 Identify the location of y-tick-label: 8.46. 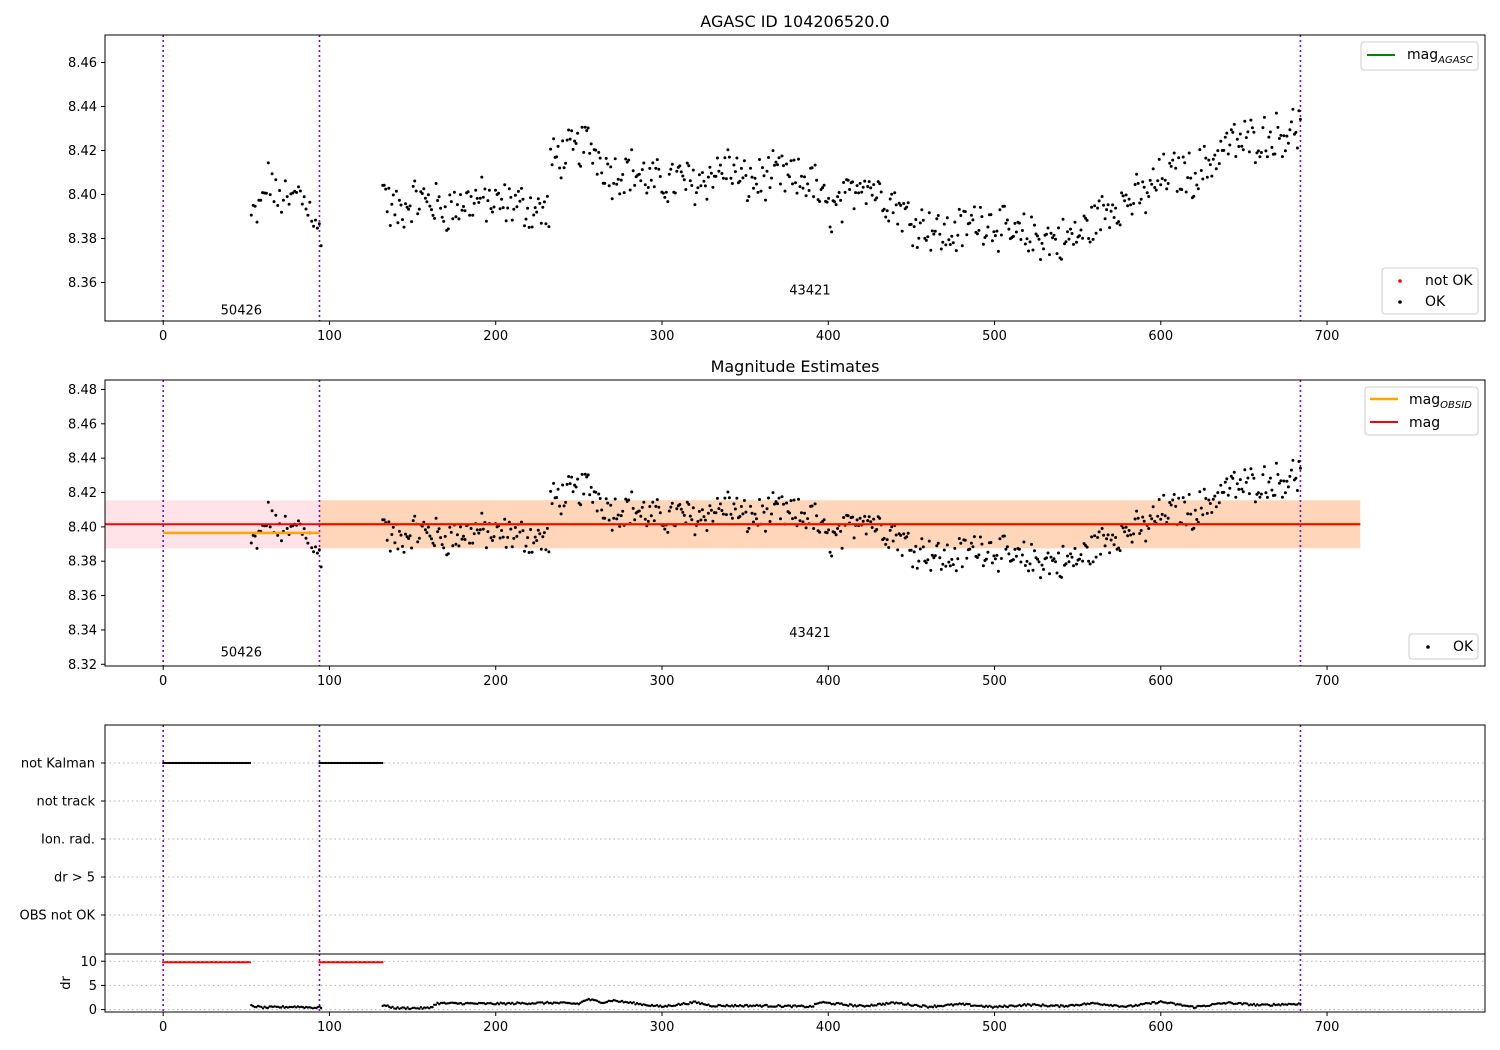
(82, 424).